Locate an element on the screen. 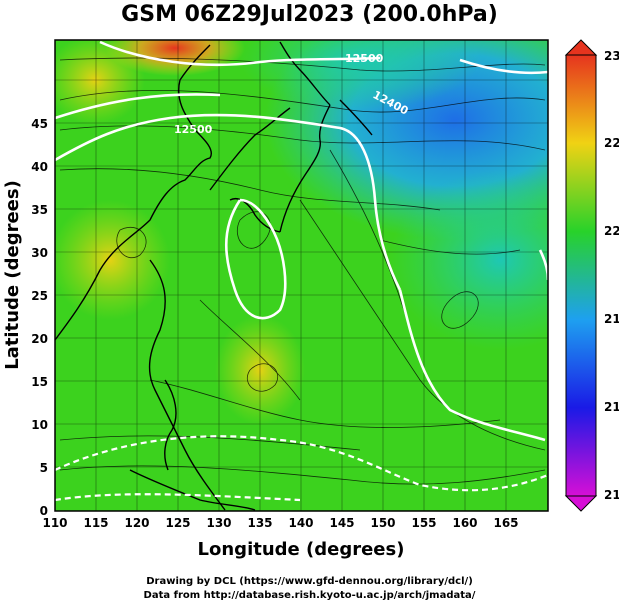 The width and height of the screenshot is (619, 605). colorbar-tick-label: 218 is located at coordinates (611, 319).